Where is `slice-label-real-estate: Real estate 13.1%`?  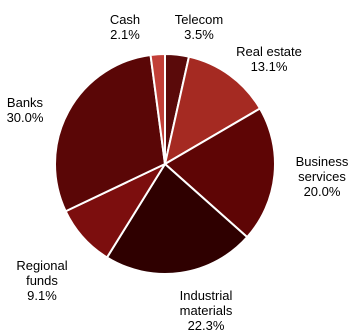 slice-label-real-estate: Real estate 13.1% is located at coordinates (269, 59).